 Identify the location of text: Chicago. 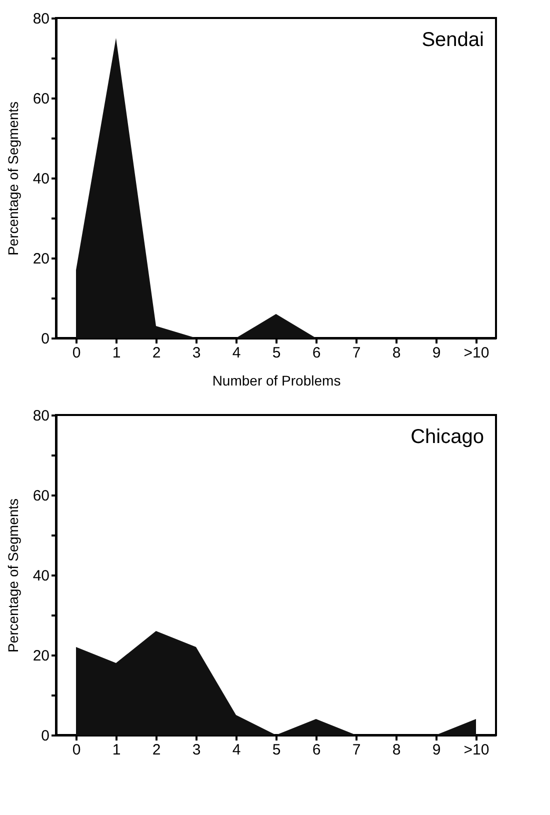
(447, 437).